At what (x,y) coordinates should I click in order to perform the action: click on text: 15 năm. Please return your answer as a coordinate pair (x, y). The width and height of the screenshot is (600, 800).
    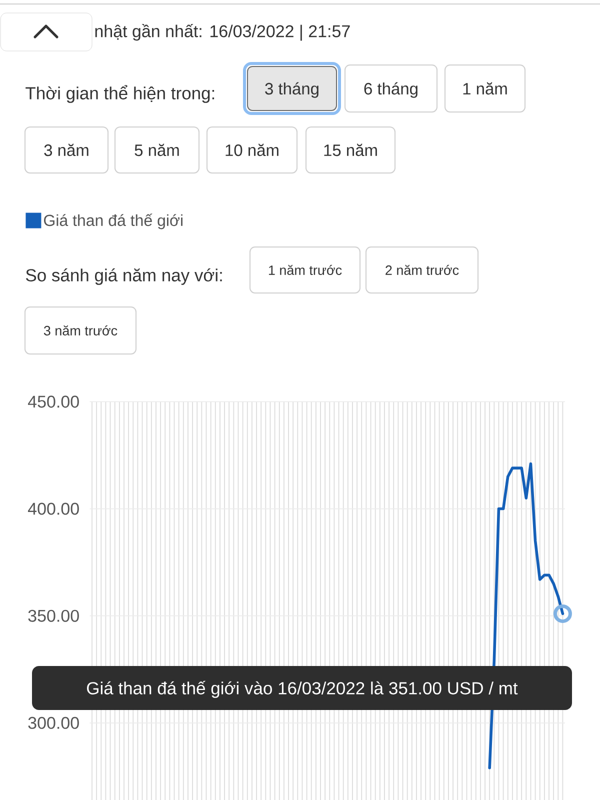
    Looking at the image, I should click on (350, 150).